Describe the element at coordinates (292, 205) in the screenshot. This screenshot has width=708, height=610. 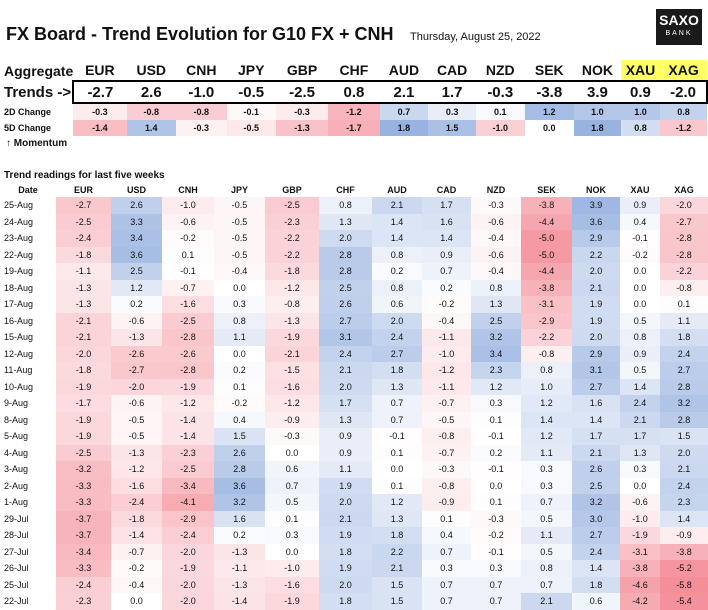
I see `value-cell: -2.5` at that location.